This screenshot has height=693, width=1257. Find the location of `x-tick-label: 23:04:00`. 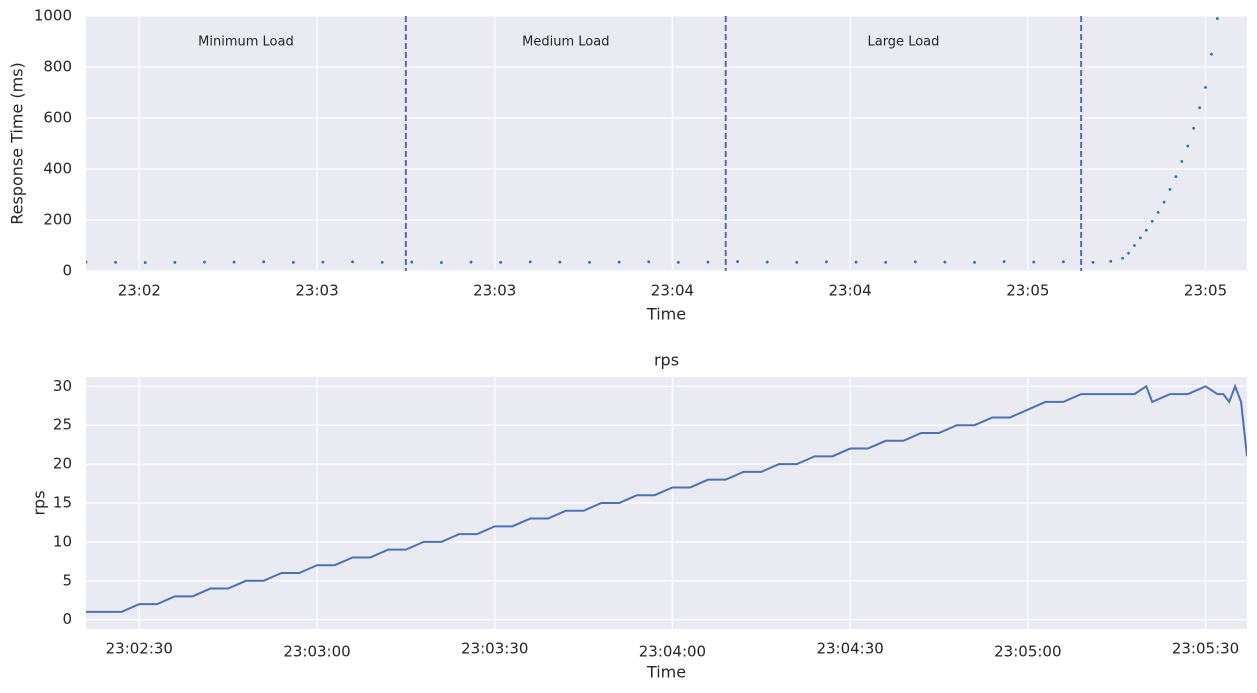

x-tick-label: 23:04:00 is located at coordinates (672, 652).